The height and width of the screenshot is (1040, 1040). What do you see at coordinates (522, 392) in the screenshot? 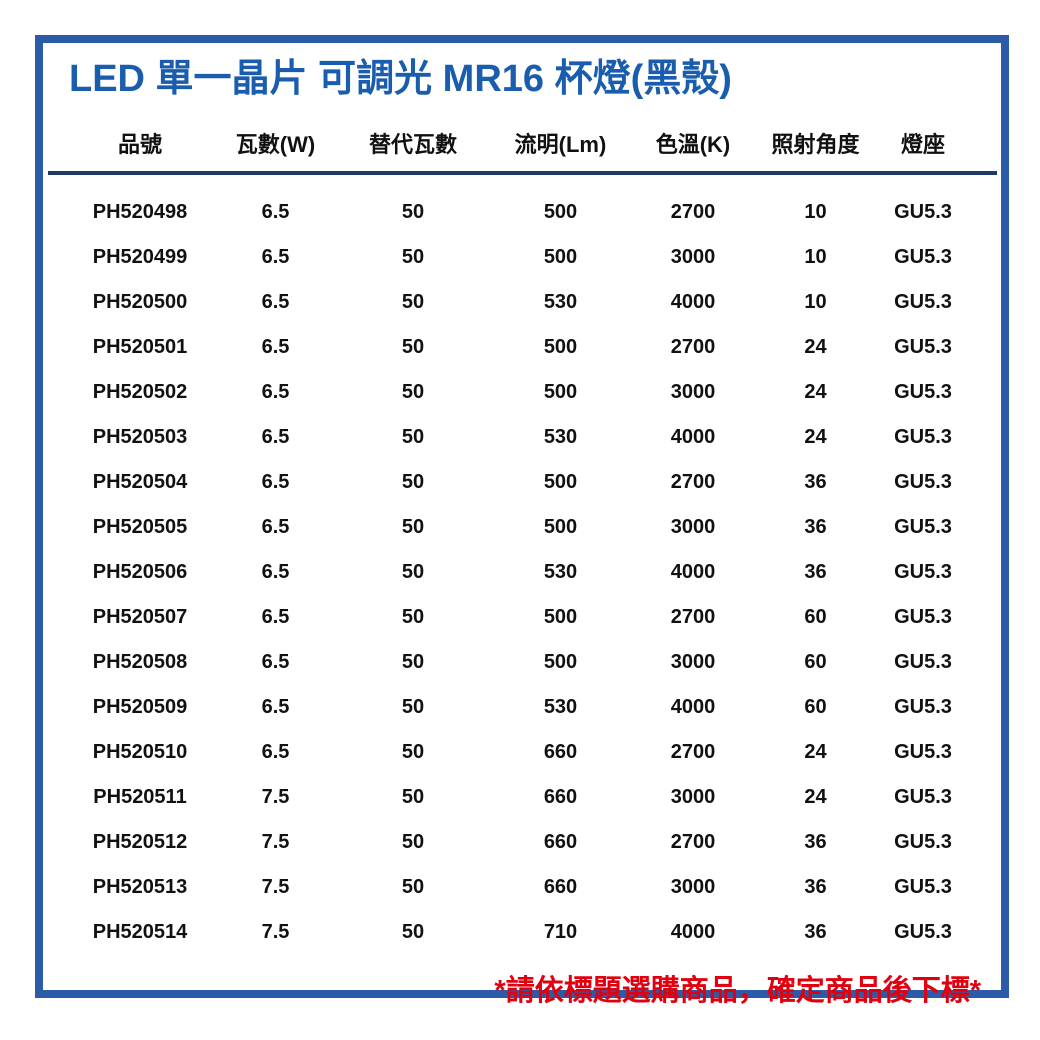
I see `table-row: PH520502 6.5 50 500 3000 24 GU5.3` at bounding box center [522, 392].